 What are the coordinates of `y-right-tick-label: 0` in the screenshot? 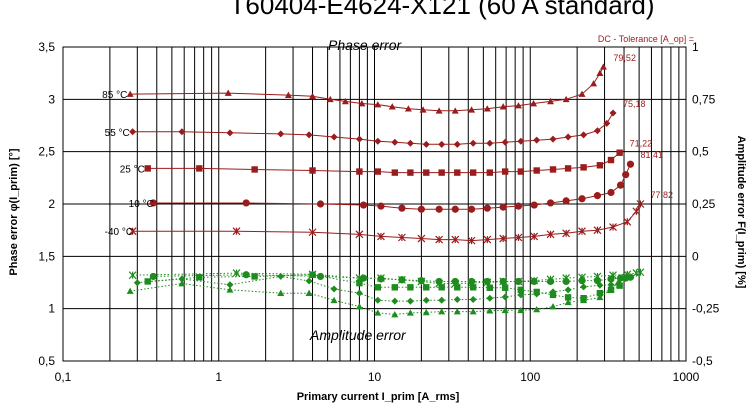 It's located at (695, 256).